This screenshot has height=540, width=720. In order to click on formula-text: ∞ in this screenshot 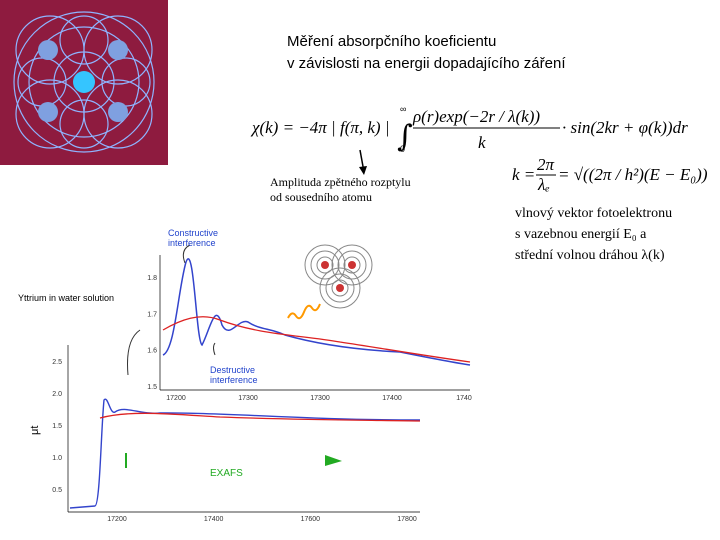, I will do `click(403, 109)`.